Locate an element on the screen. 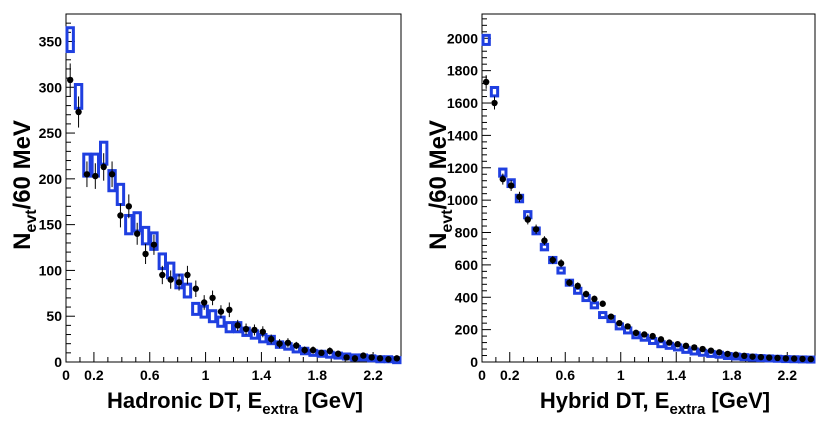 This screenshot has height=431, width=830. y-tick-label: 1400 is located at coordinates (462, 135).